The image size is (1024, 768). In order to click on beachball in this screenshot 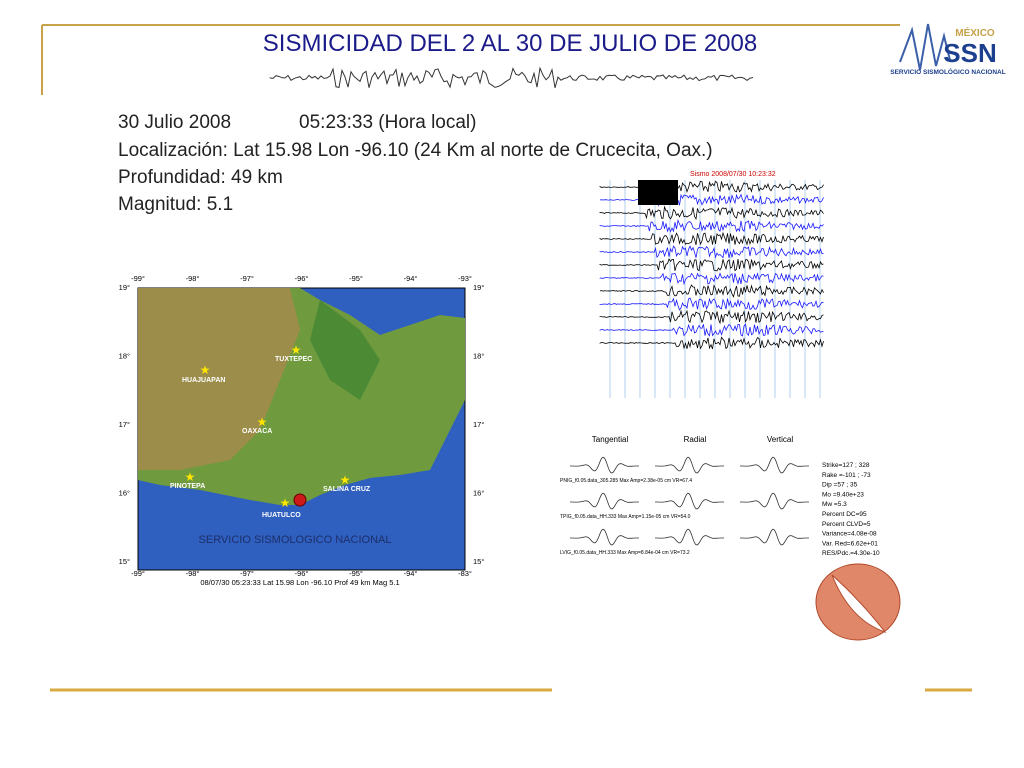, I will do `click(858, 602)`.